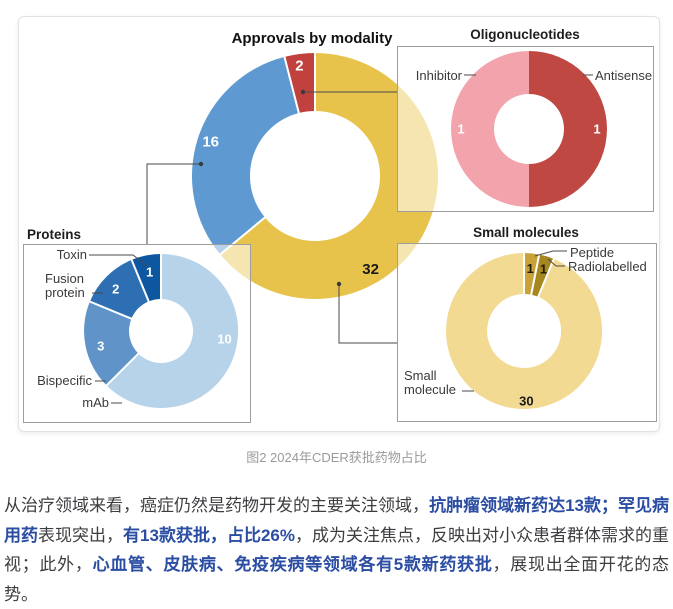  Describe the element at coordinates (556, 262) in the screenshot. I see `leader-radiolabelled` at that location.